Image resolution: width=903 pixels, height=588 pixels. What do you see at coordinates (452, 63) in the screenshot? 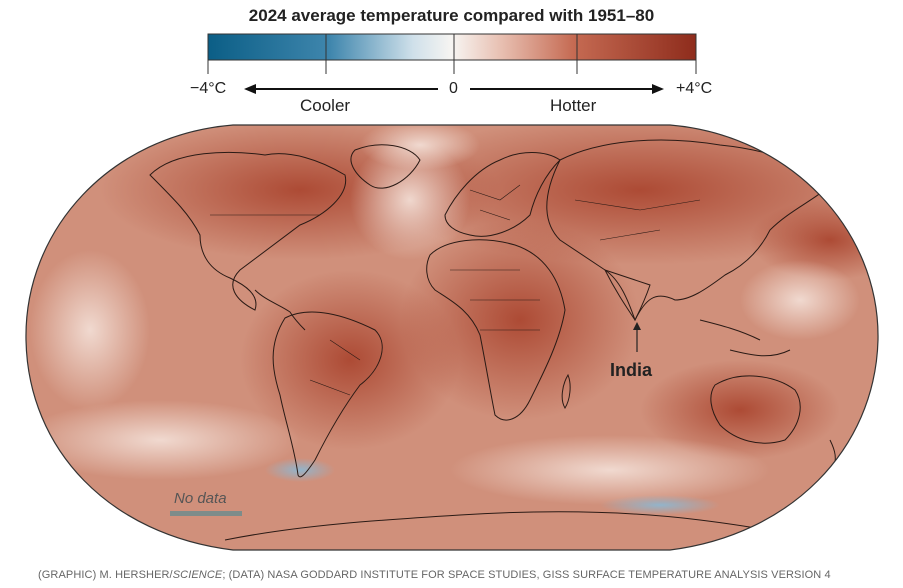
I see `legend-scale` at bounding box center [452, 63].